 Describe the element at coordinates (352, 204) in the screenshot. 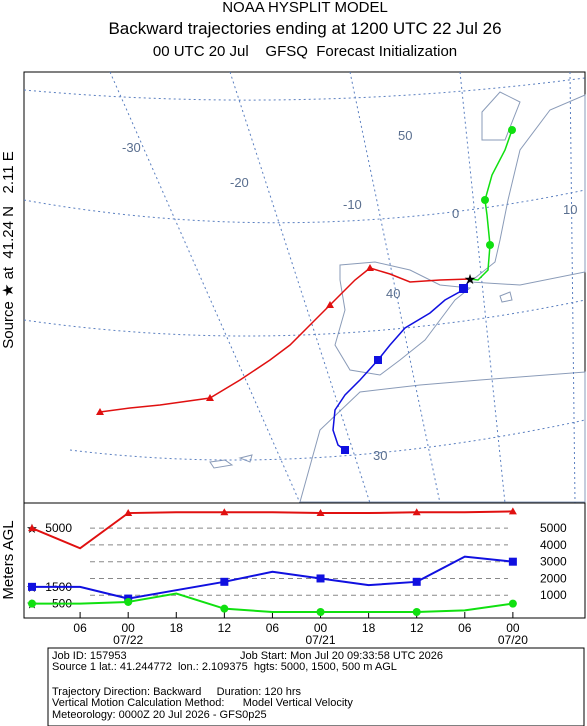

I see `map-label: -10` at that location.